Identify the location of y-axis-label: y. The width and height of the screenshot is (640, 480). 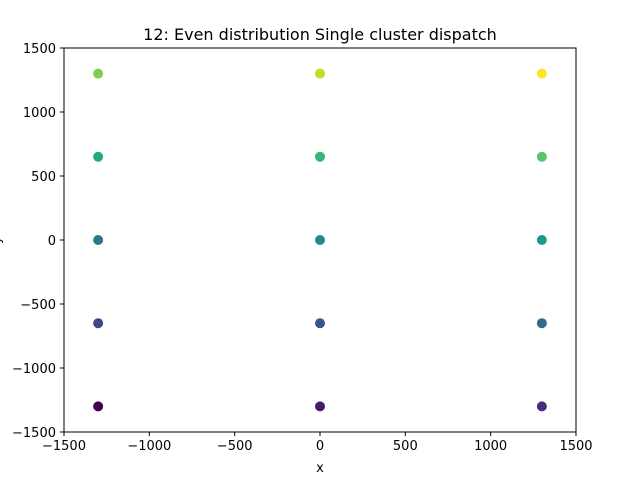
(2, 240).